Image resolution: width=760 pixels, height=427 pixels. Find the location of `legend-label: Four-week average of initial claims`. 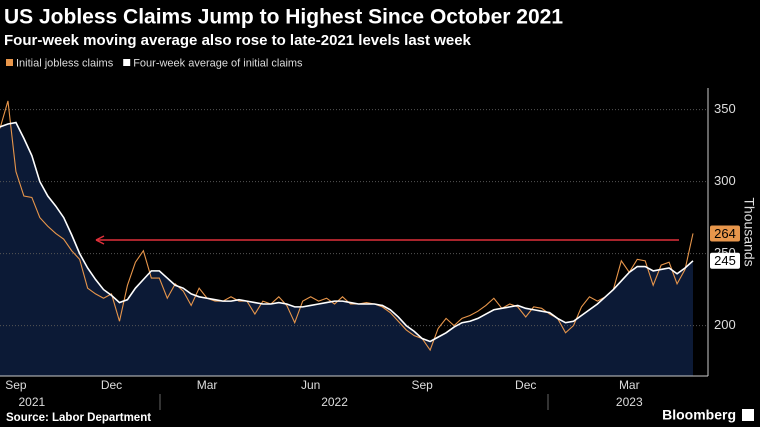

legend-label: Four-week average of initial claims is located at coordinates (218, 63).